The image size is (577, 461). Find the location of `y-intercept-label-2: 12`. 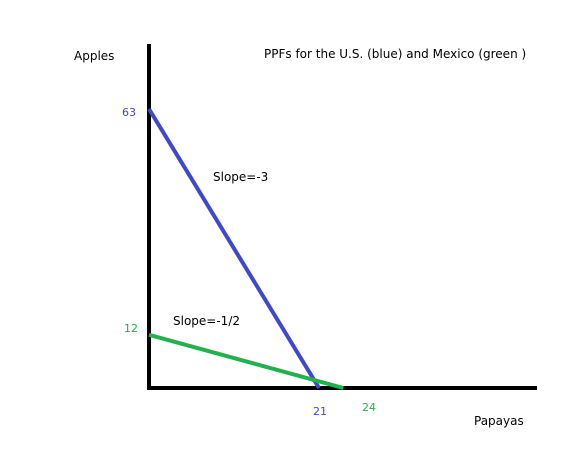

y-intercept-label-2: 12 is located at coordinates (131, 328).